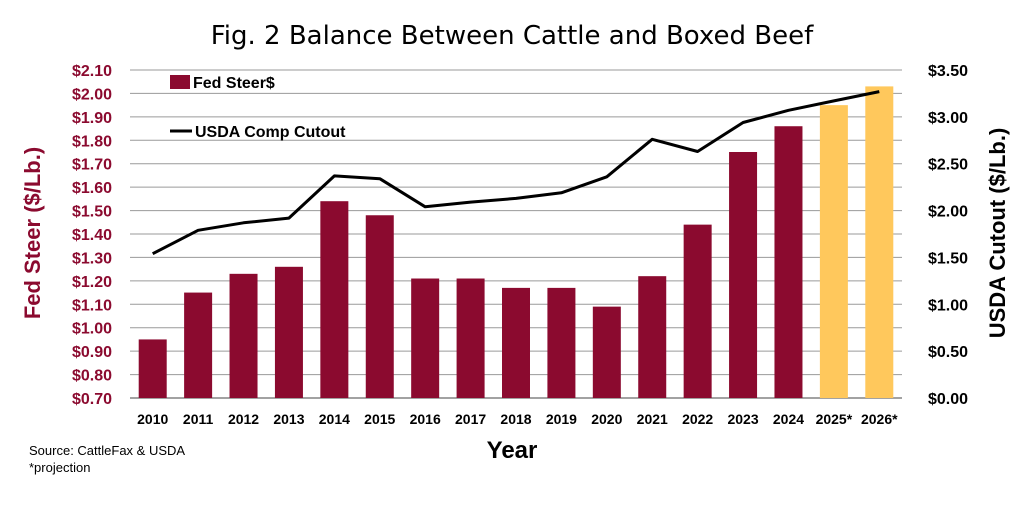 The image size is (1024, 510). I want to click on x-tick-label: 2025*, so click(834, 419).